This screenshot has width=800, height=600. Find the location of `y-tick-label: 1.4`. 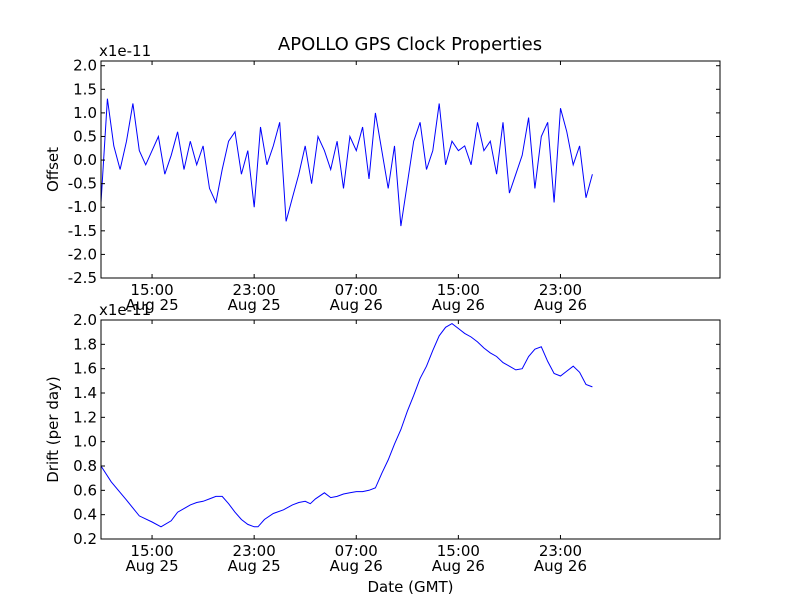

y-tick-label: 1.4 is located at coordinates (85, 393).